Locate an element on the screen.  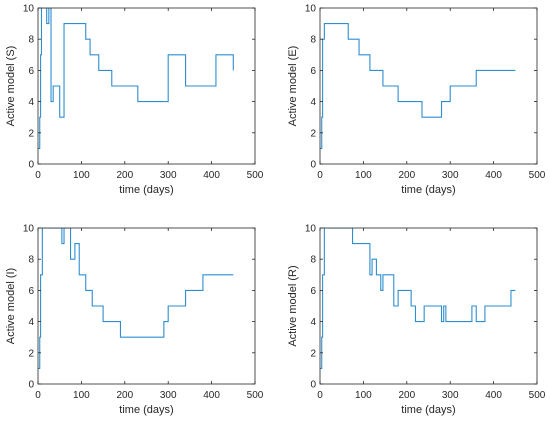
x-tick-label-r: 500 is located at coordinates (537, 395).